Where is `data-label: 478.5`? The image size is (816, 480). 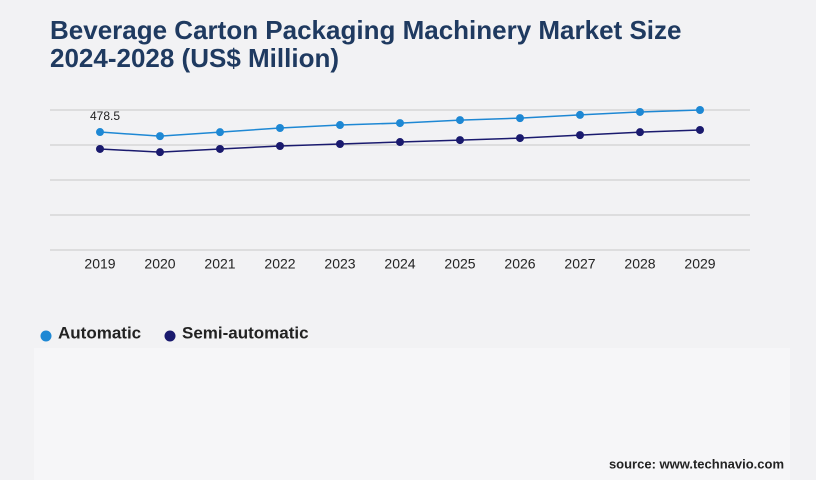 data-label: 478.5 is located at coordinates (105, 116).